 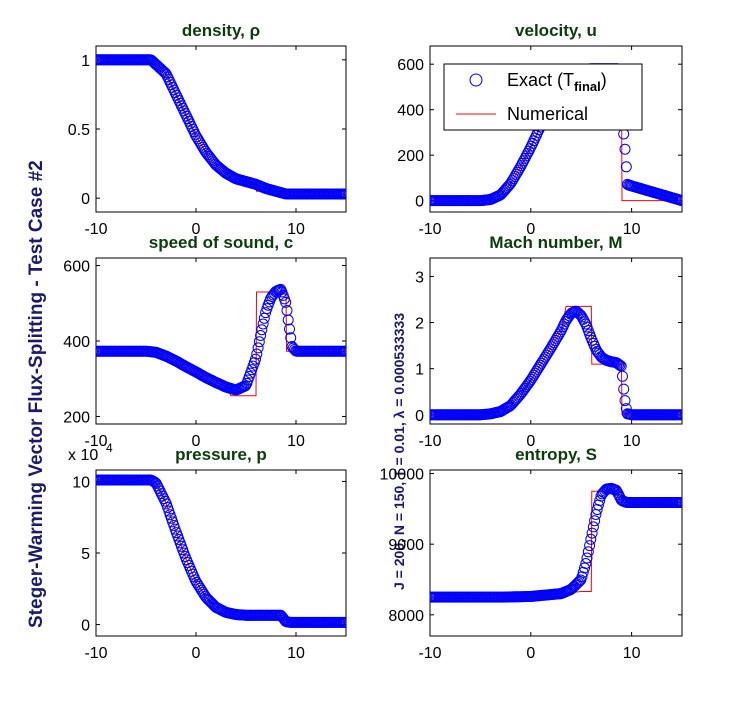 What do you see at coordinates (556, 30) in the screenshot?
I see `subplot-title: velocity, u` at bounding box center [556, 30].